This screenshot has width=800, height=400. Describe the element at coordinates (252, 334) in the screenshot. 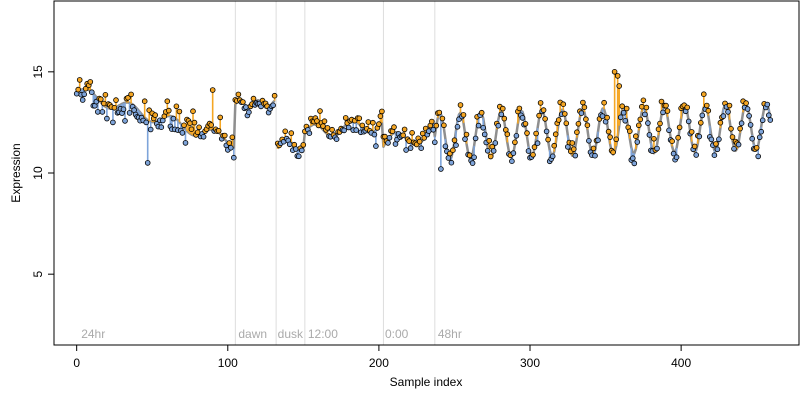

I see `phase-label: dawn` at that location.